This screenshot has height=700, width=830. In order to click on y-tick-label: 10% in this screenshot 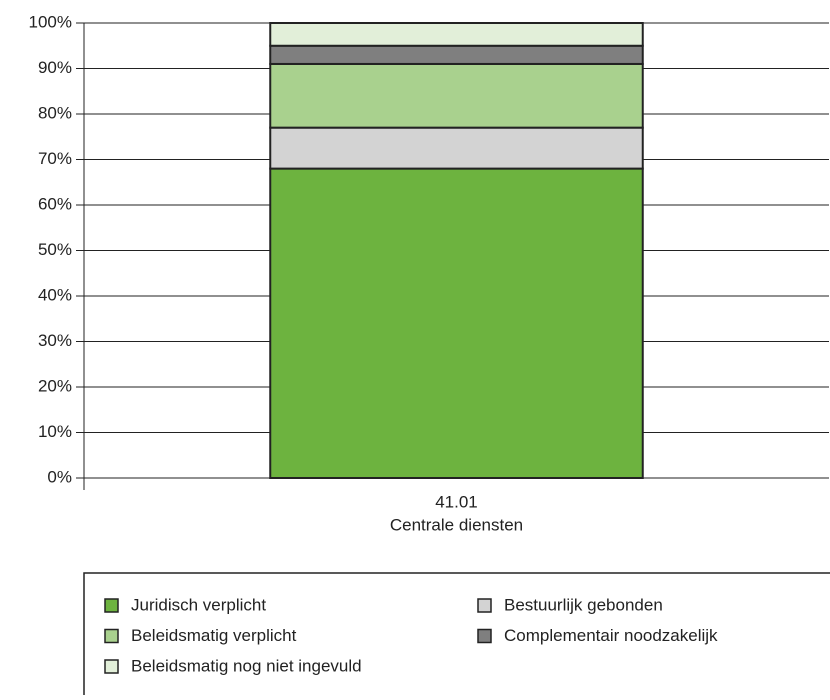, I will do `click(55, 431)`.